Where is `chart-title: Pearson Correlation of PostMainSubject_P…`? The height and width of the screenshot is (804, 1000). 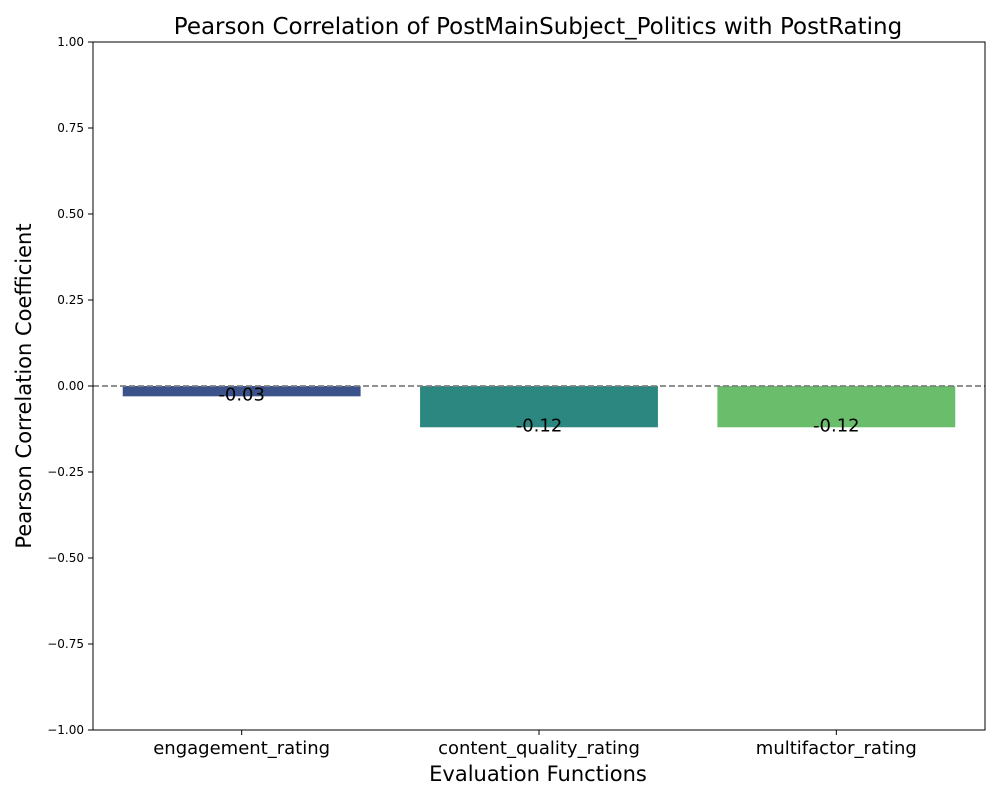
chart-title: Pearson Correlation of PostMainSubject_P… is located at coordinates (538, 27).